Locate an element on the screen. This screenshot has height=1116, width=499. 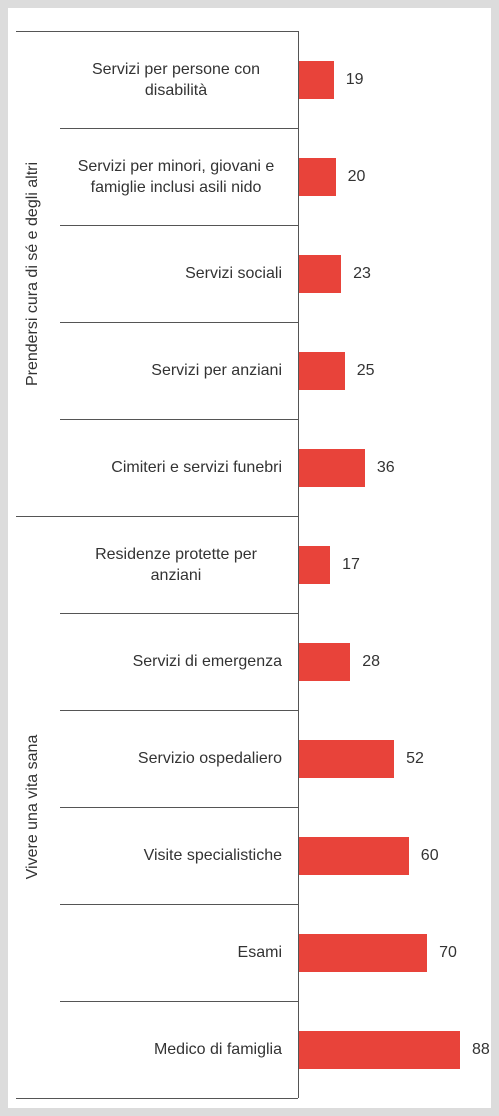
category-label: Servizi per anziani is located at coordinates (216, 370).